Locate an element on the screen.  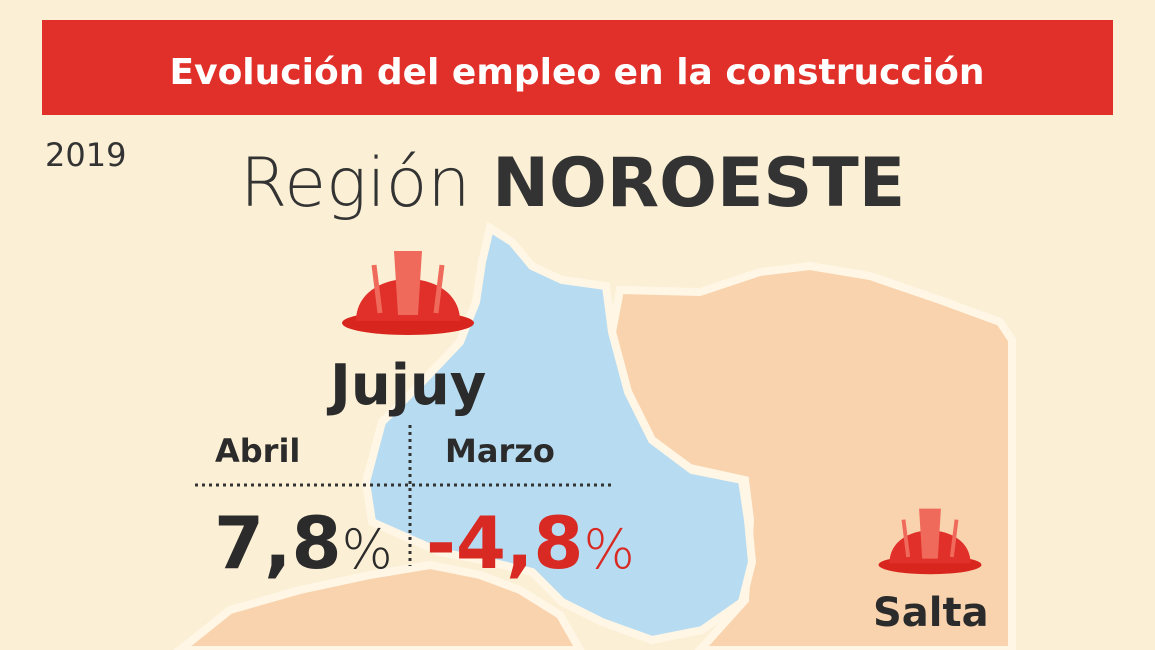
region-prefix: Región is located at coordinates (355, 183).